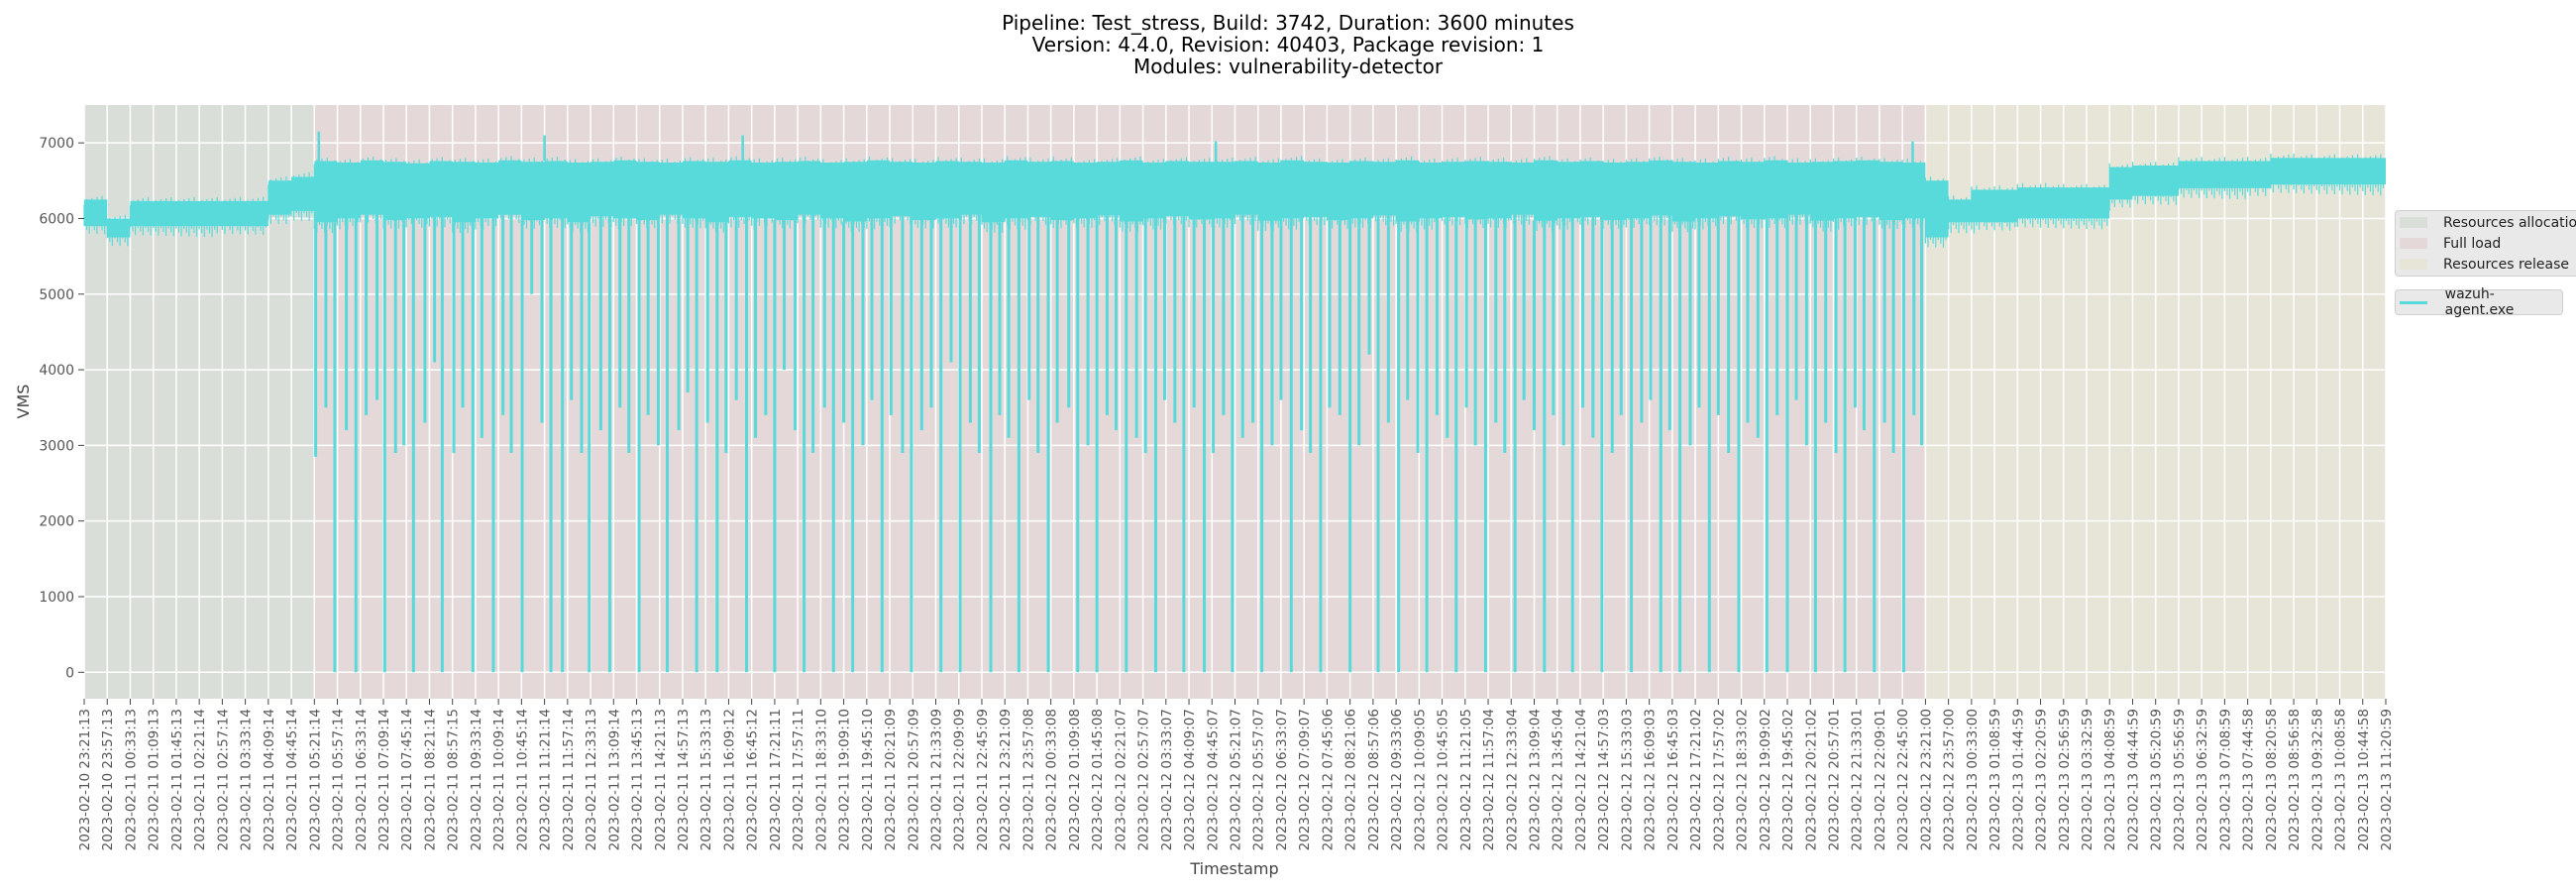 The height and width of the screenshot is (892, 2576). I want to click on legend-item-allocation: Resources allocation, so click(2486, 223).